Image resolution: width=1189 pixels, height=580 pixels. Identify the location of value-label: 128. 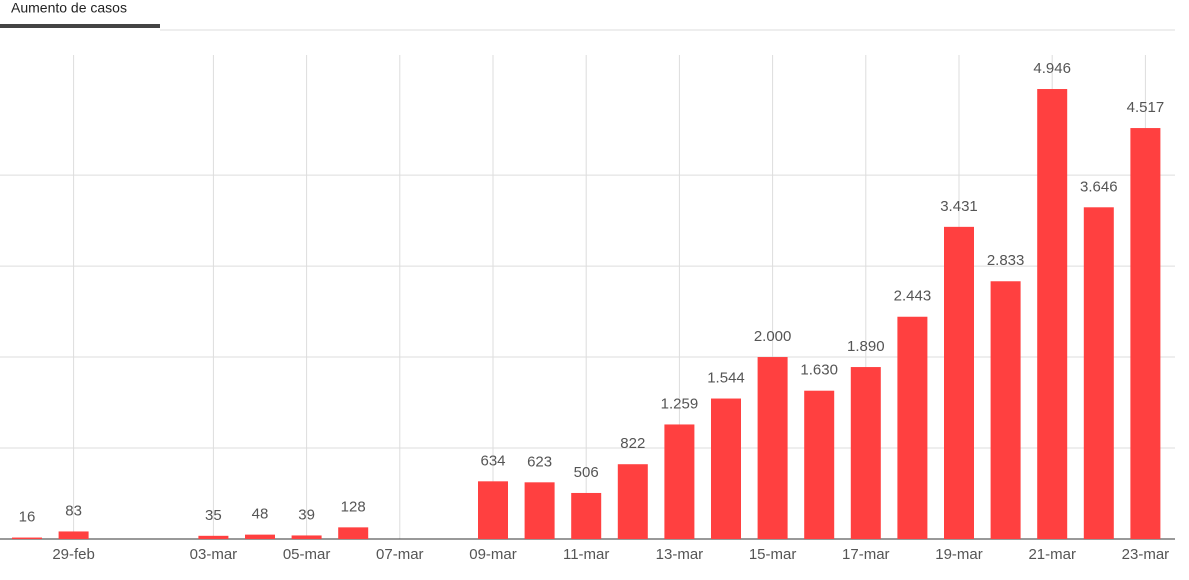
(353, 506).